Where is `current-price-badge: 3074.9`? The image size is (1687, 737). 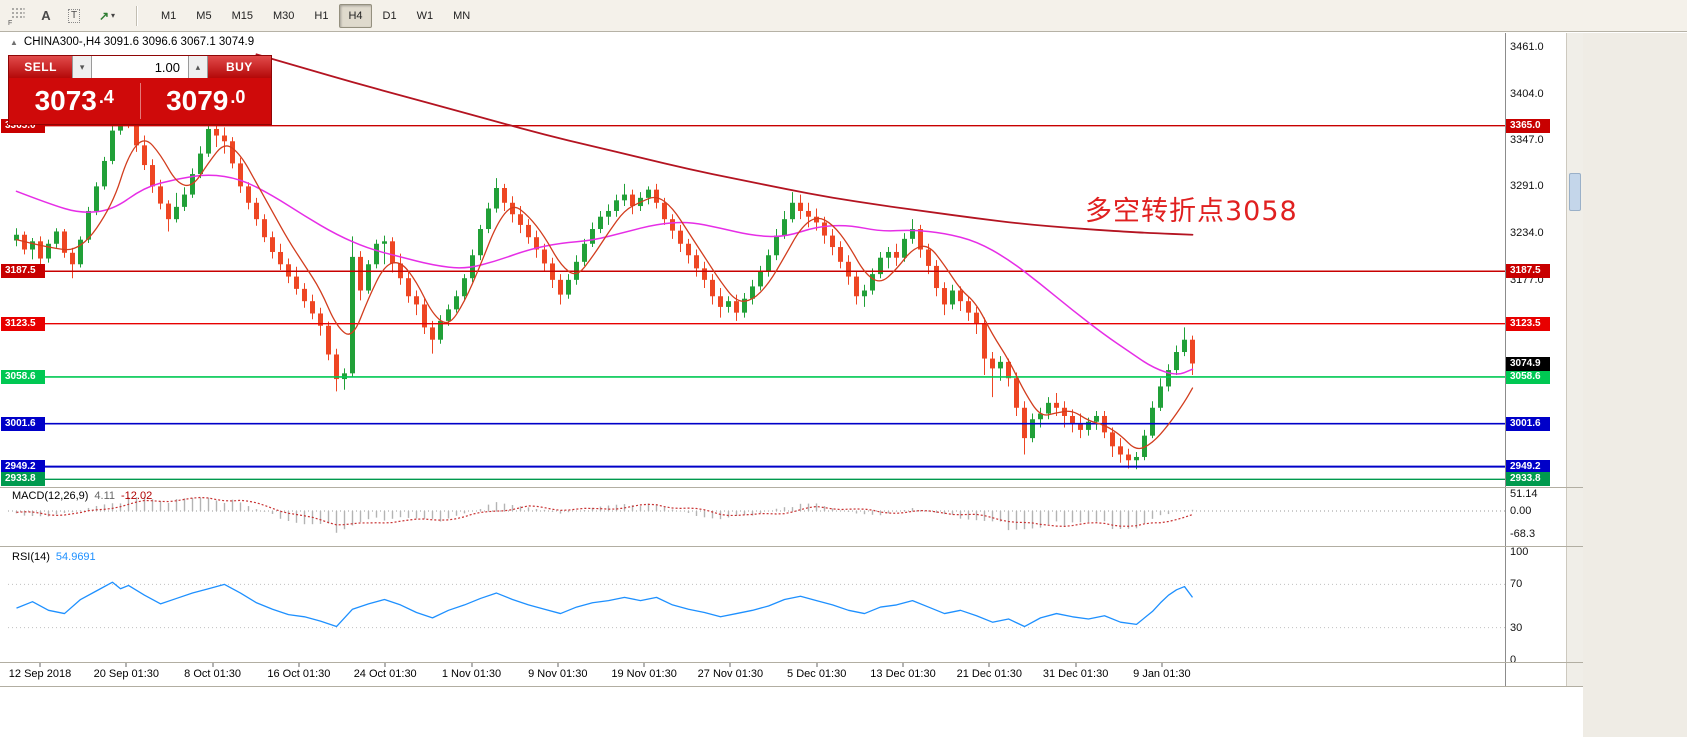
current-price-badge: 3074.9 is located at coordinates (1528, 363).